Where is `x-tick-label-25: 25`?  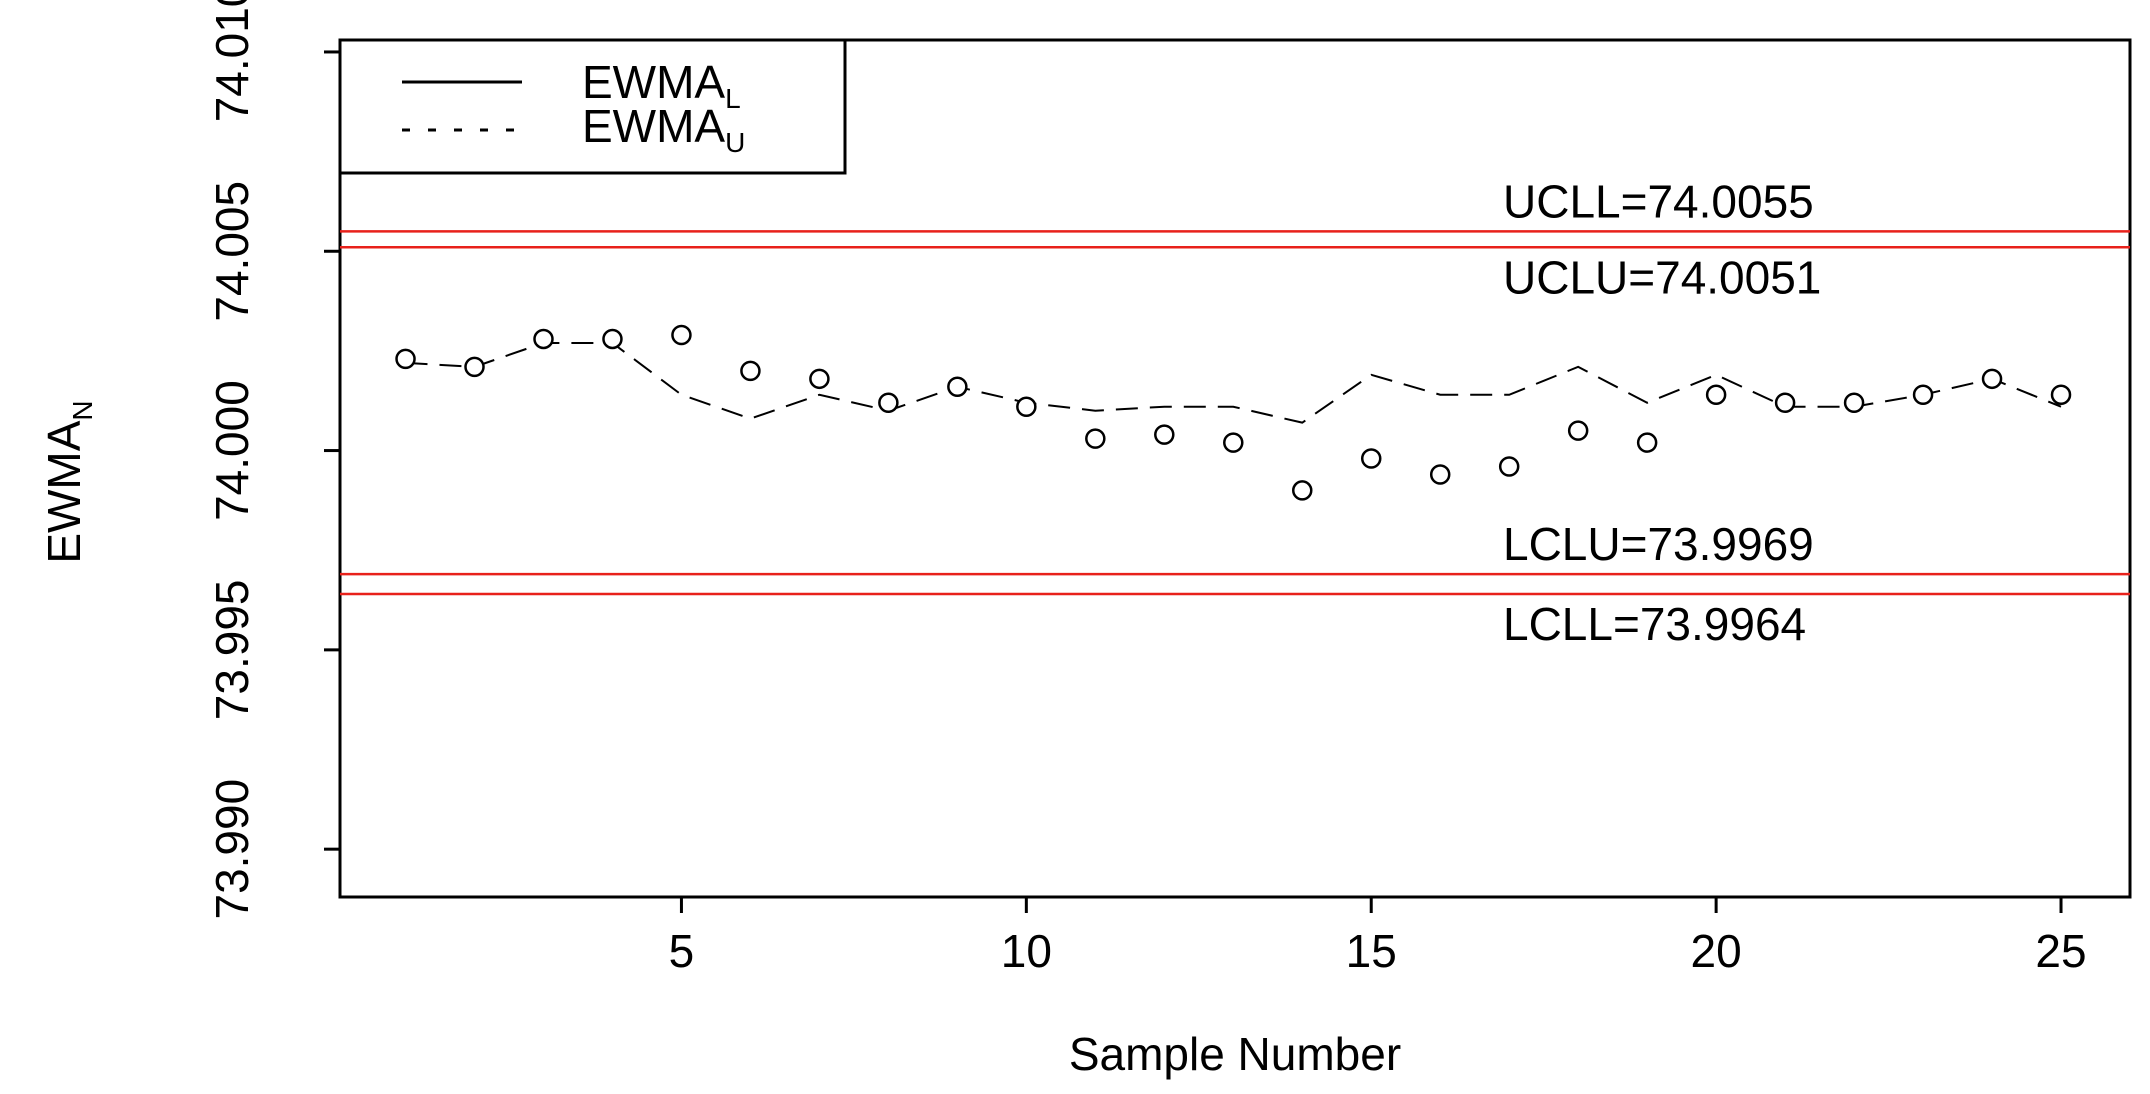
x-tick-label-25: 25 is located at coordinates (2060, 951).